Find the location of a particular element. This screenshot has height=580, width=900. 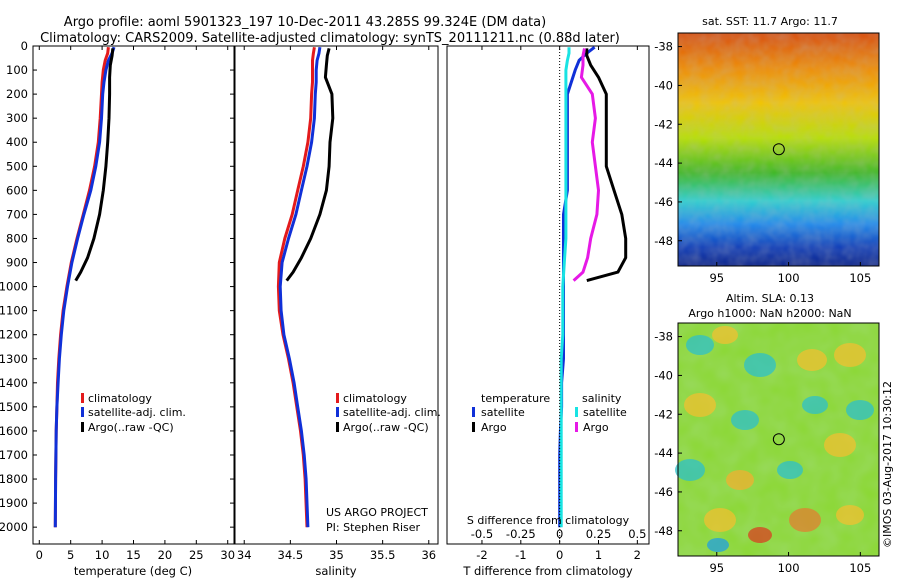

depth-tick-label: 1300 is located at coordinates (14, 359).